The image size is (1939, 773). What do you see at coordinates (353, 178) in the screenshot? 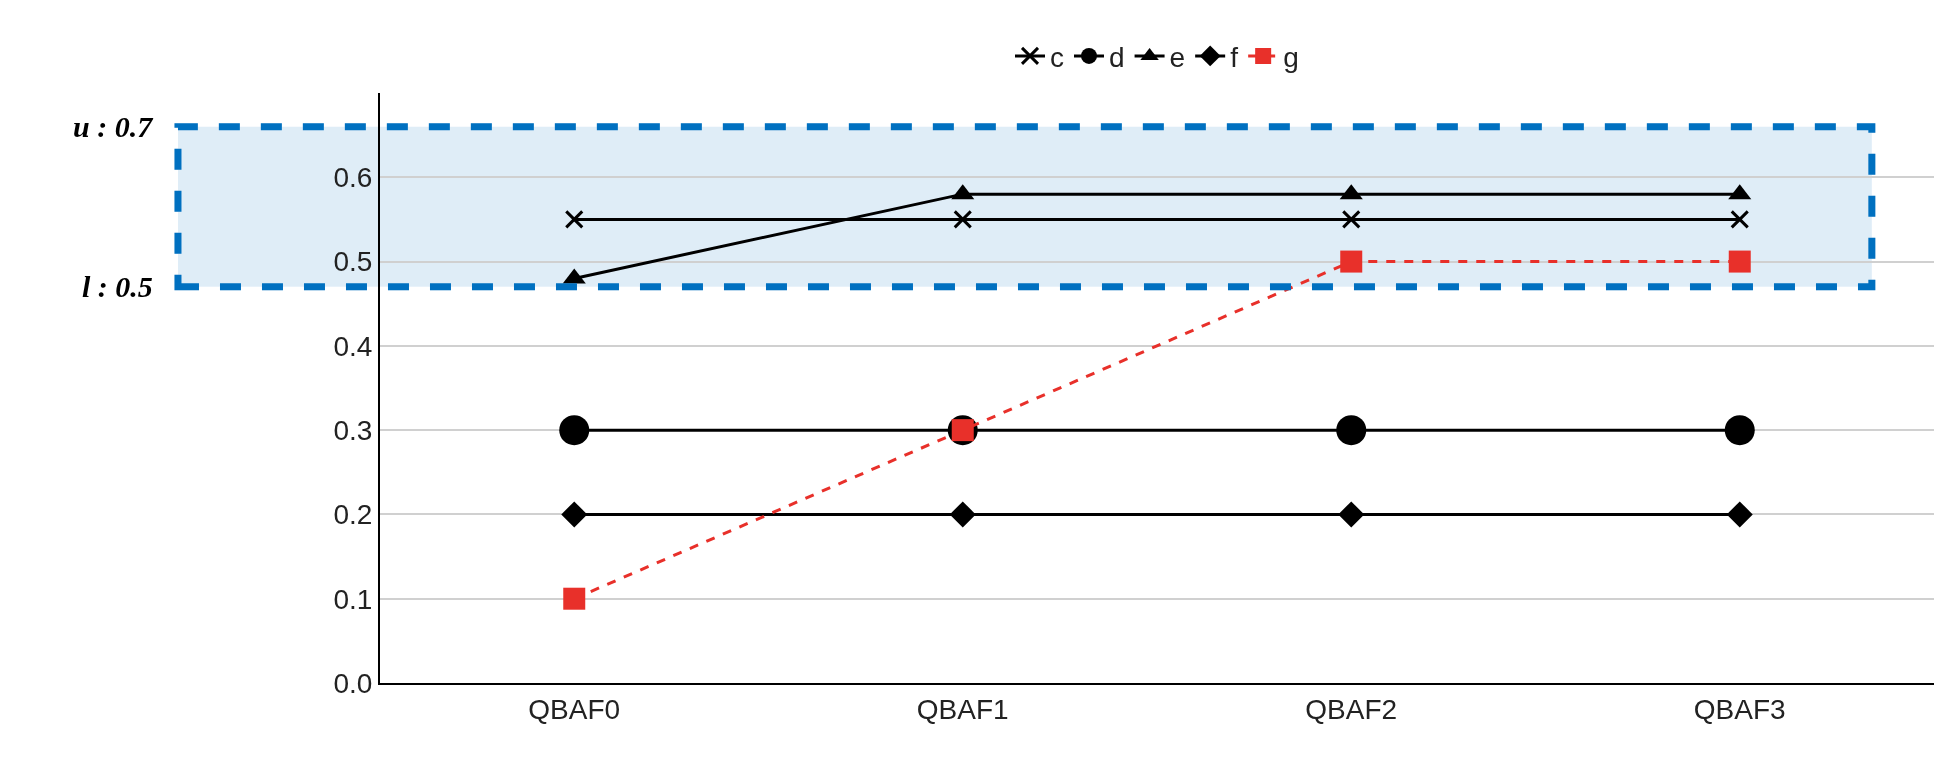
I see `y-tick-label: 0.6` at bounding box center [353, 178].